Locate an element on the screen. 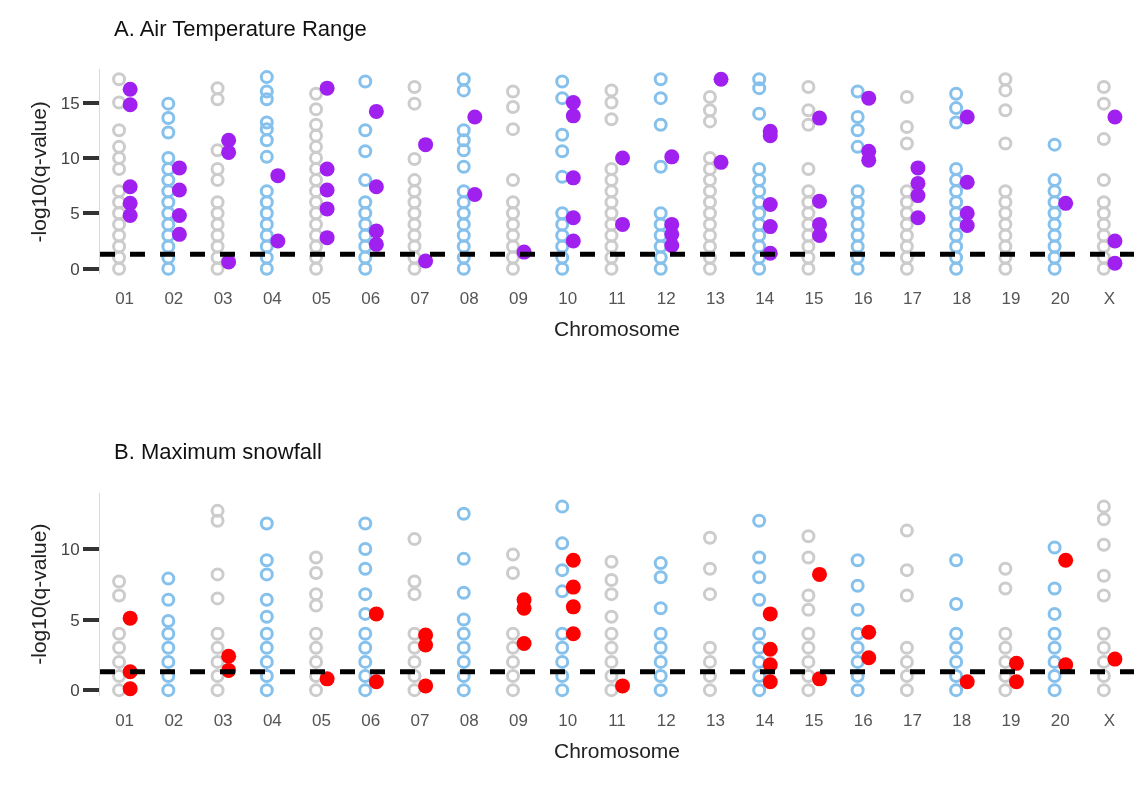 This screenshot has height=792, width=1134. y-tick-label: 15 is located at coordinates (70, 103).